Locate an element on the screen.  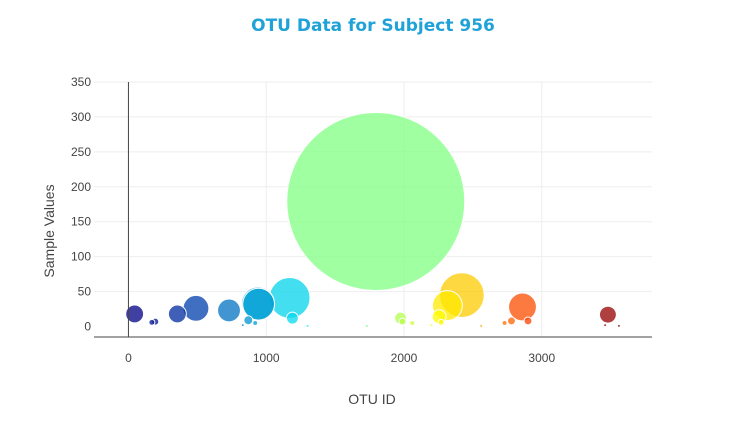
x-axis-title: OTU ID is located at coordinates (371, 399).